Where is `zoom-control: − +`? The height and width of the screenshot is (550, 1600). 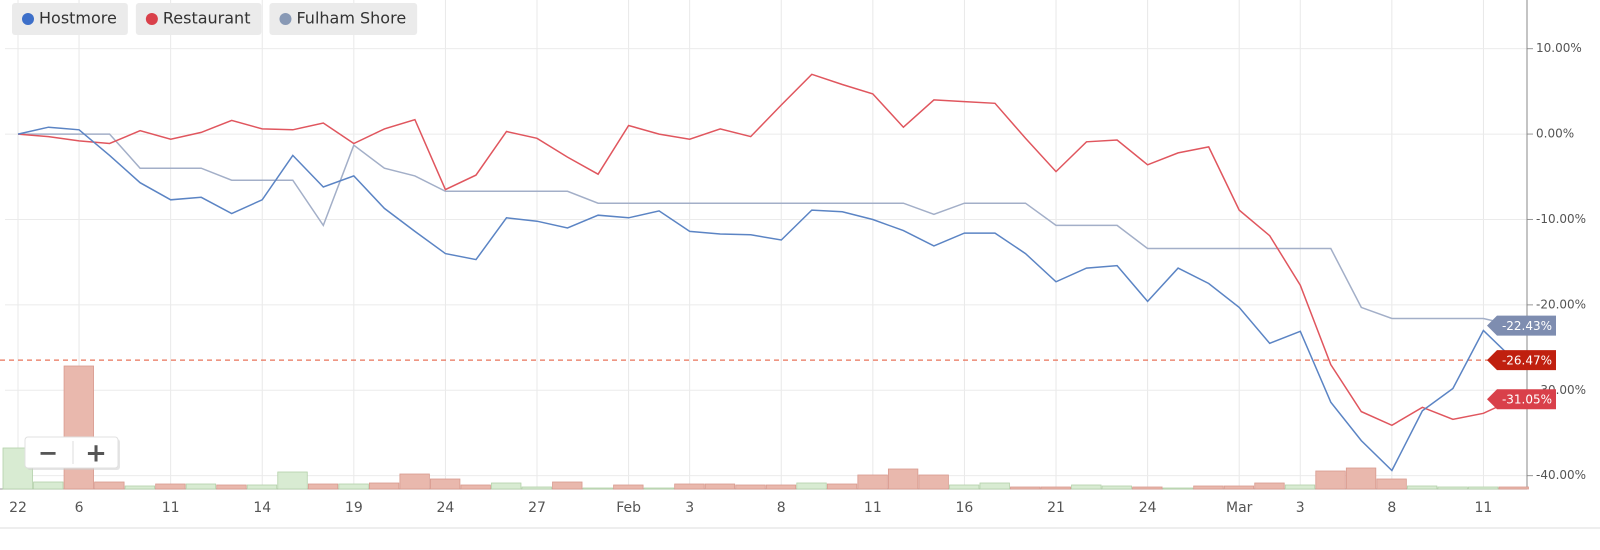 zoom-control: − + is located at coordinates (72, 453).